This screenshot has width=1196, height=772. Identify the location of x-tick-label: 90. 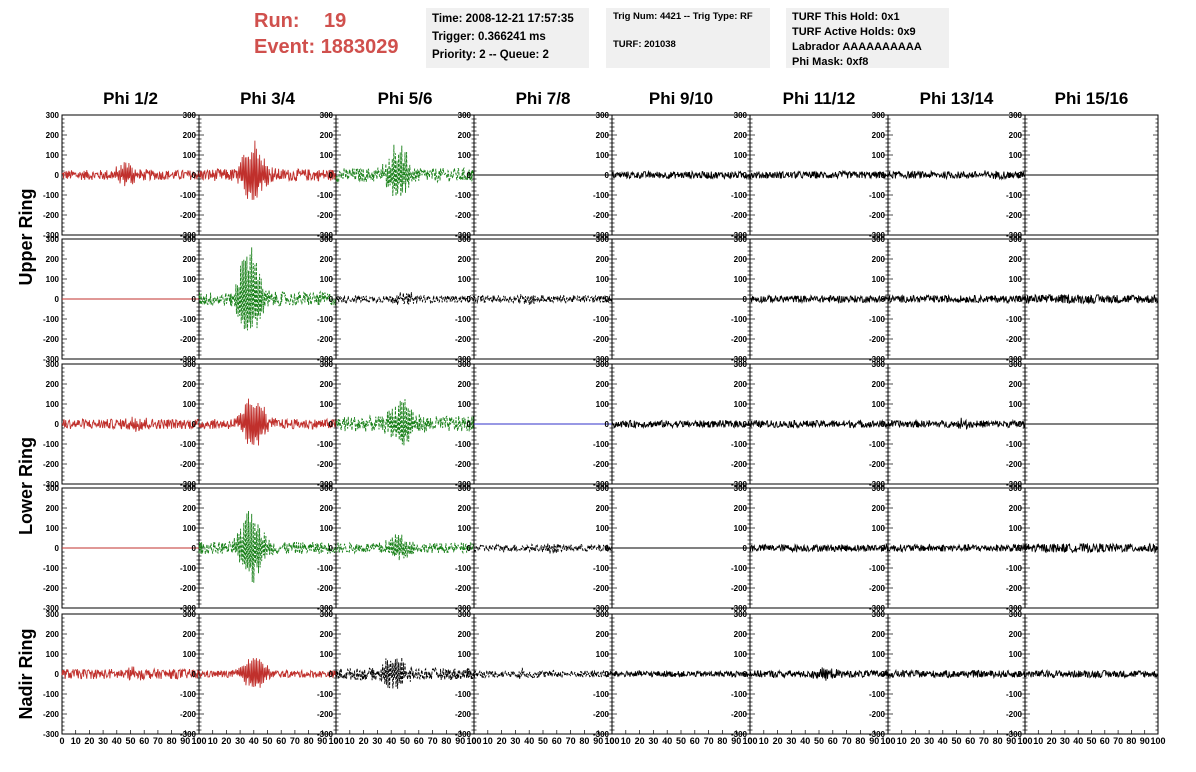
(185, 741).